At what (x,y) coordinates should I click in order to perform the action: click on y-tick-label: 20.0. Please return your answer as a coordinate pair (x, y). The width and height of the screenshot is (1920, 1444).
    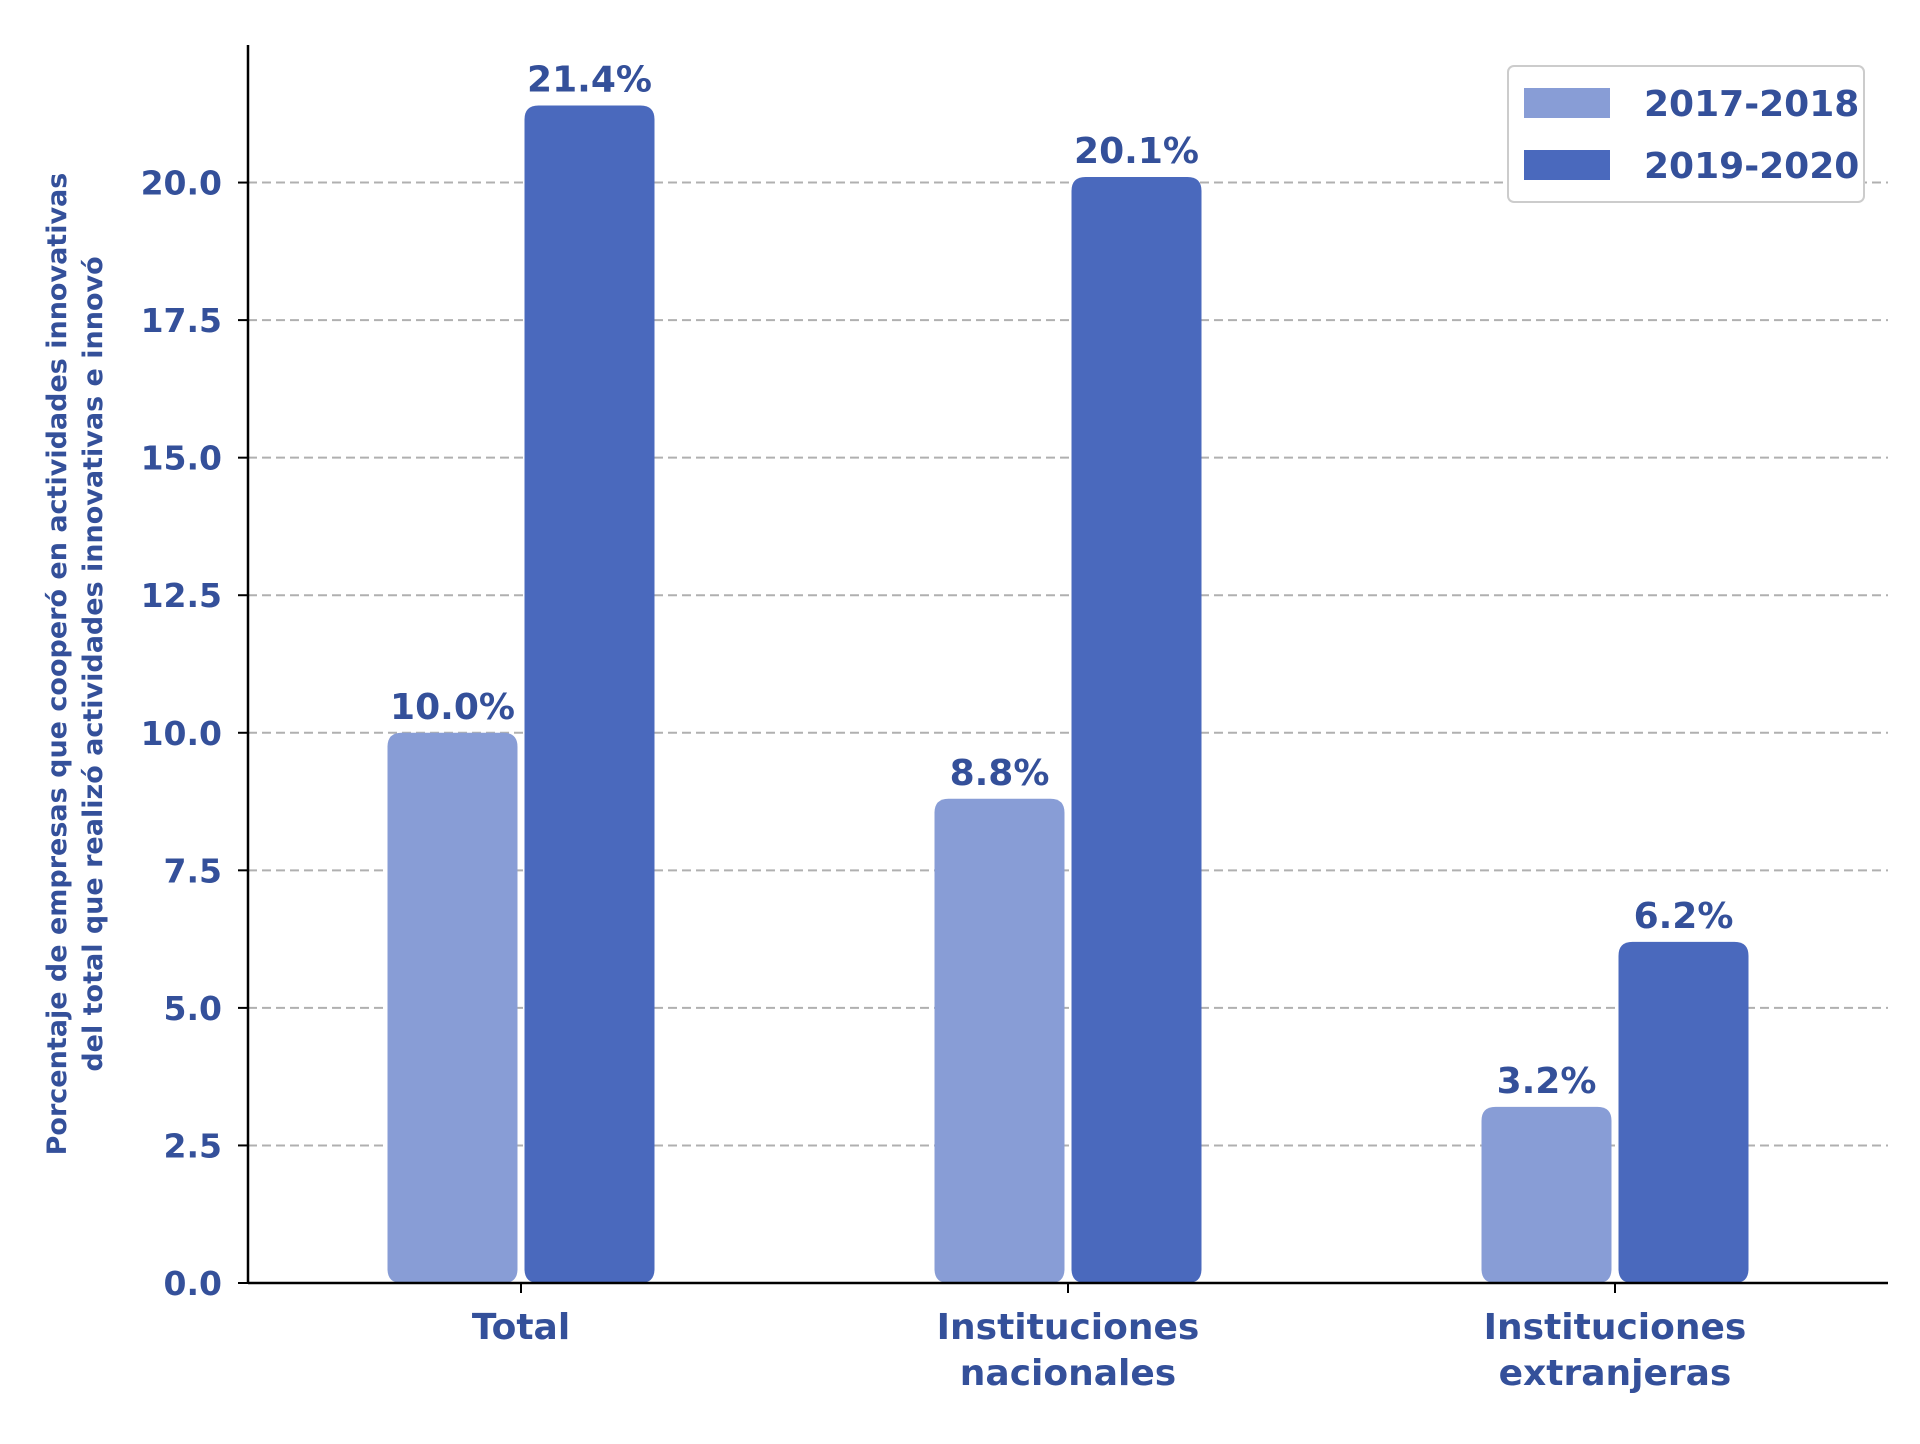
    Looking at the image, I should click on (181, 183).